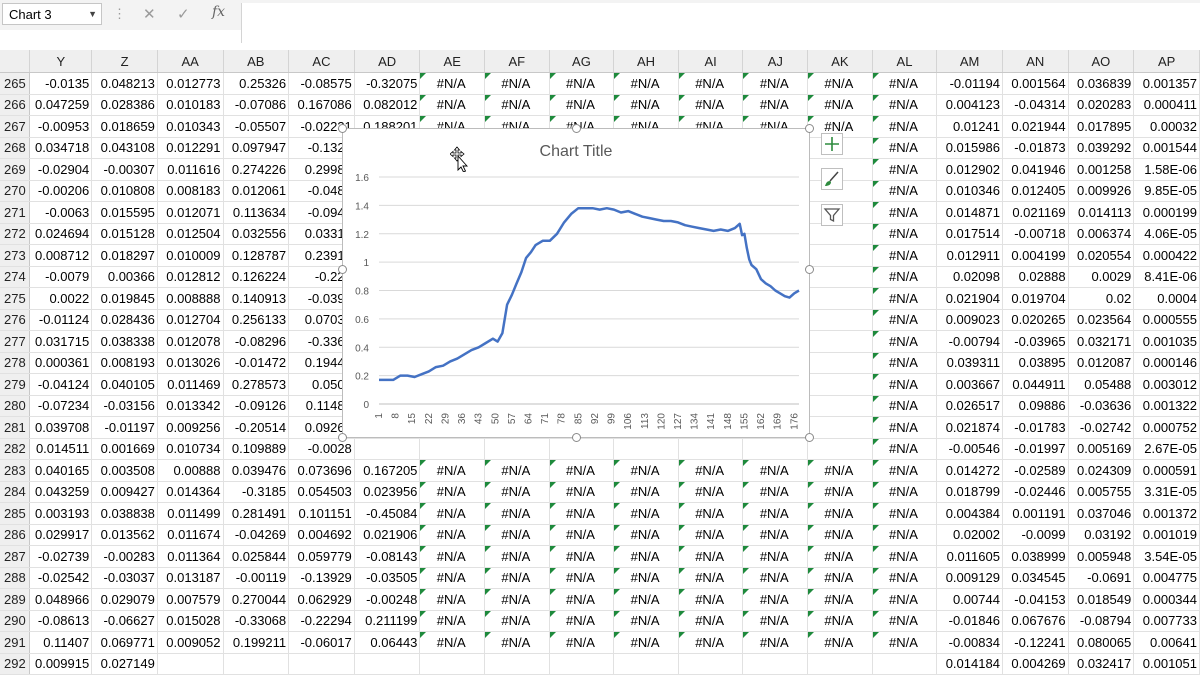 The height and width of the screenshot is (675, 1200). What do you see at coordinates (256, 320) in the screenshot?
I see `cell: 0.256133` at bounding box center [256, 320].